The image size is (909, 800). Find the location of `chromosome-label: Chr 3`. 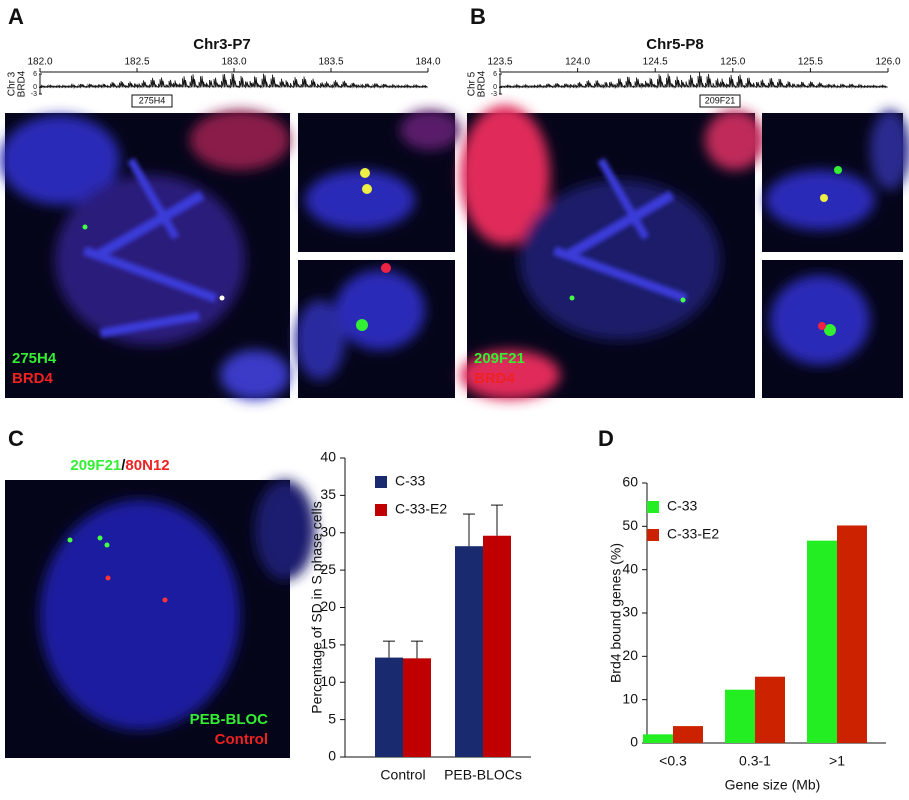

chromosome-label: Chr 3 is located at coordinates (12, 83).